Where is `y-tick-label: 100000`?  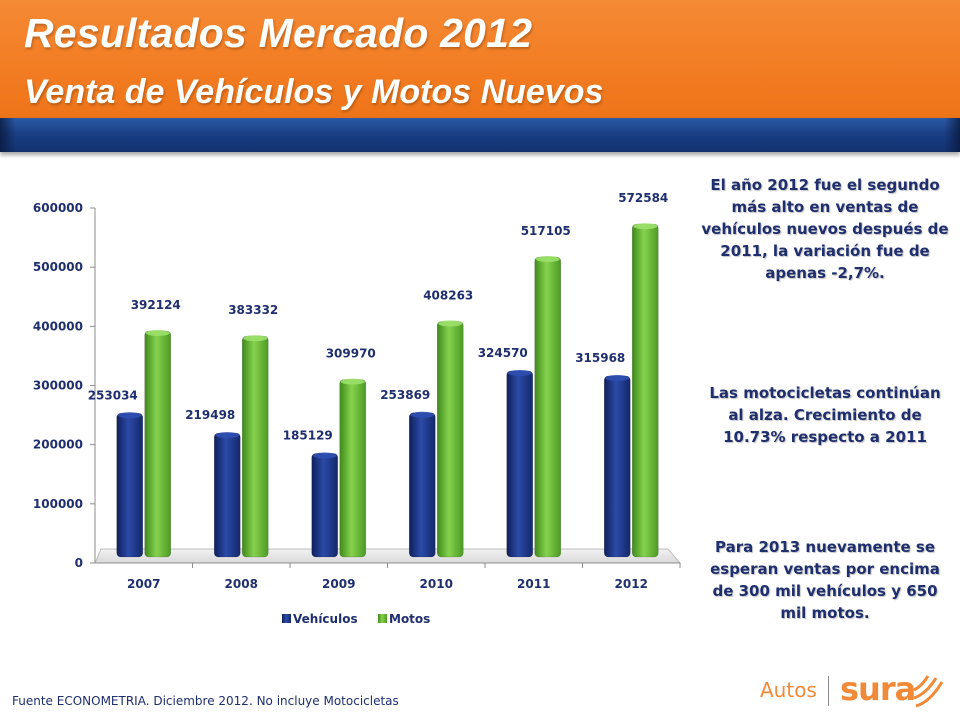 y-tick-label: 100000 is located at coordinates (58, 504).